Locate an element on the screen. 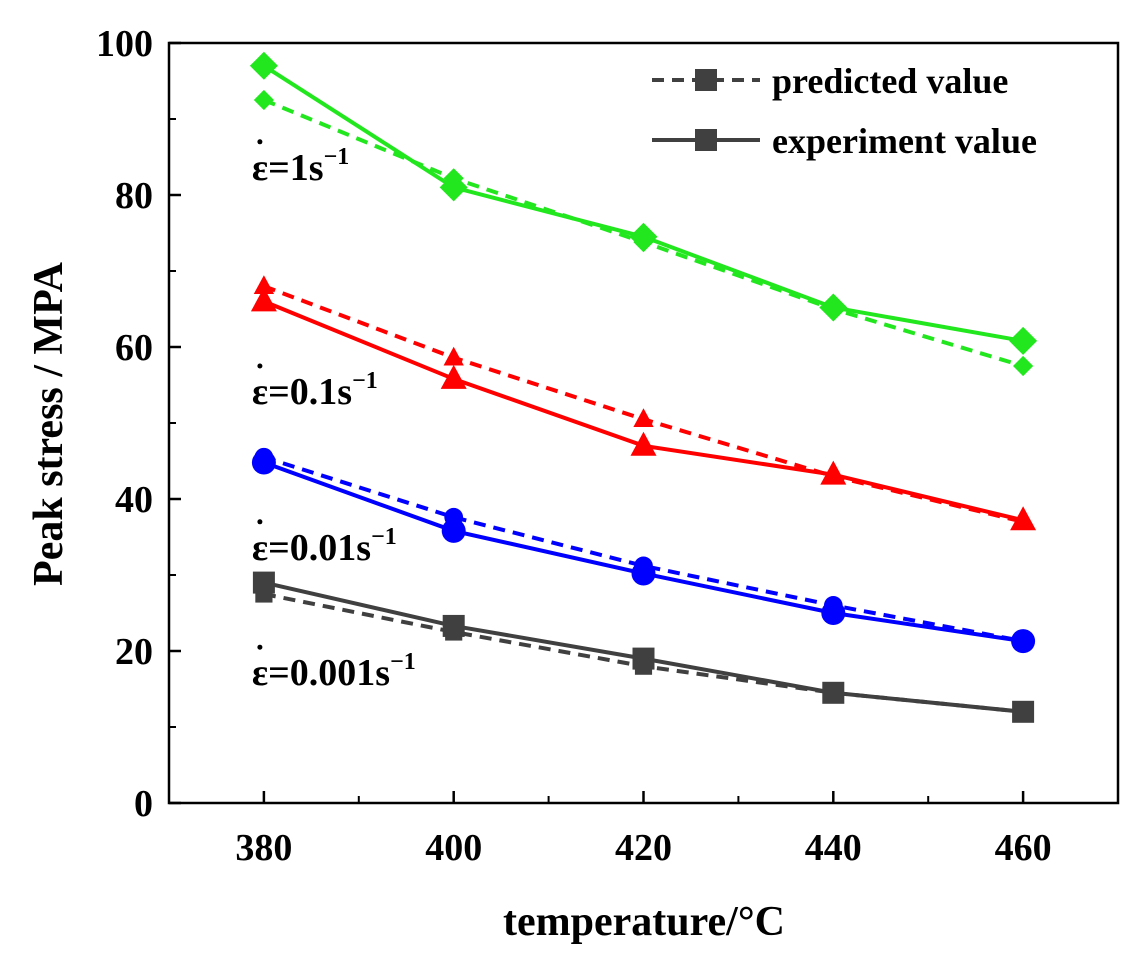 This screenshot has height=973, width=1148. annotation-layer: ε=1s−1 ε=0.1s−1 ε=0.01s−1 ε=0.001s−1 is located at coordinates (334, 416).